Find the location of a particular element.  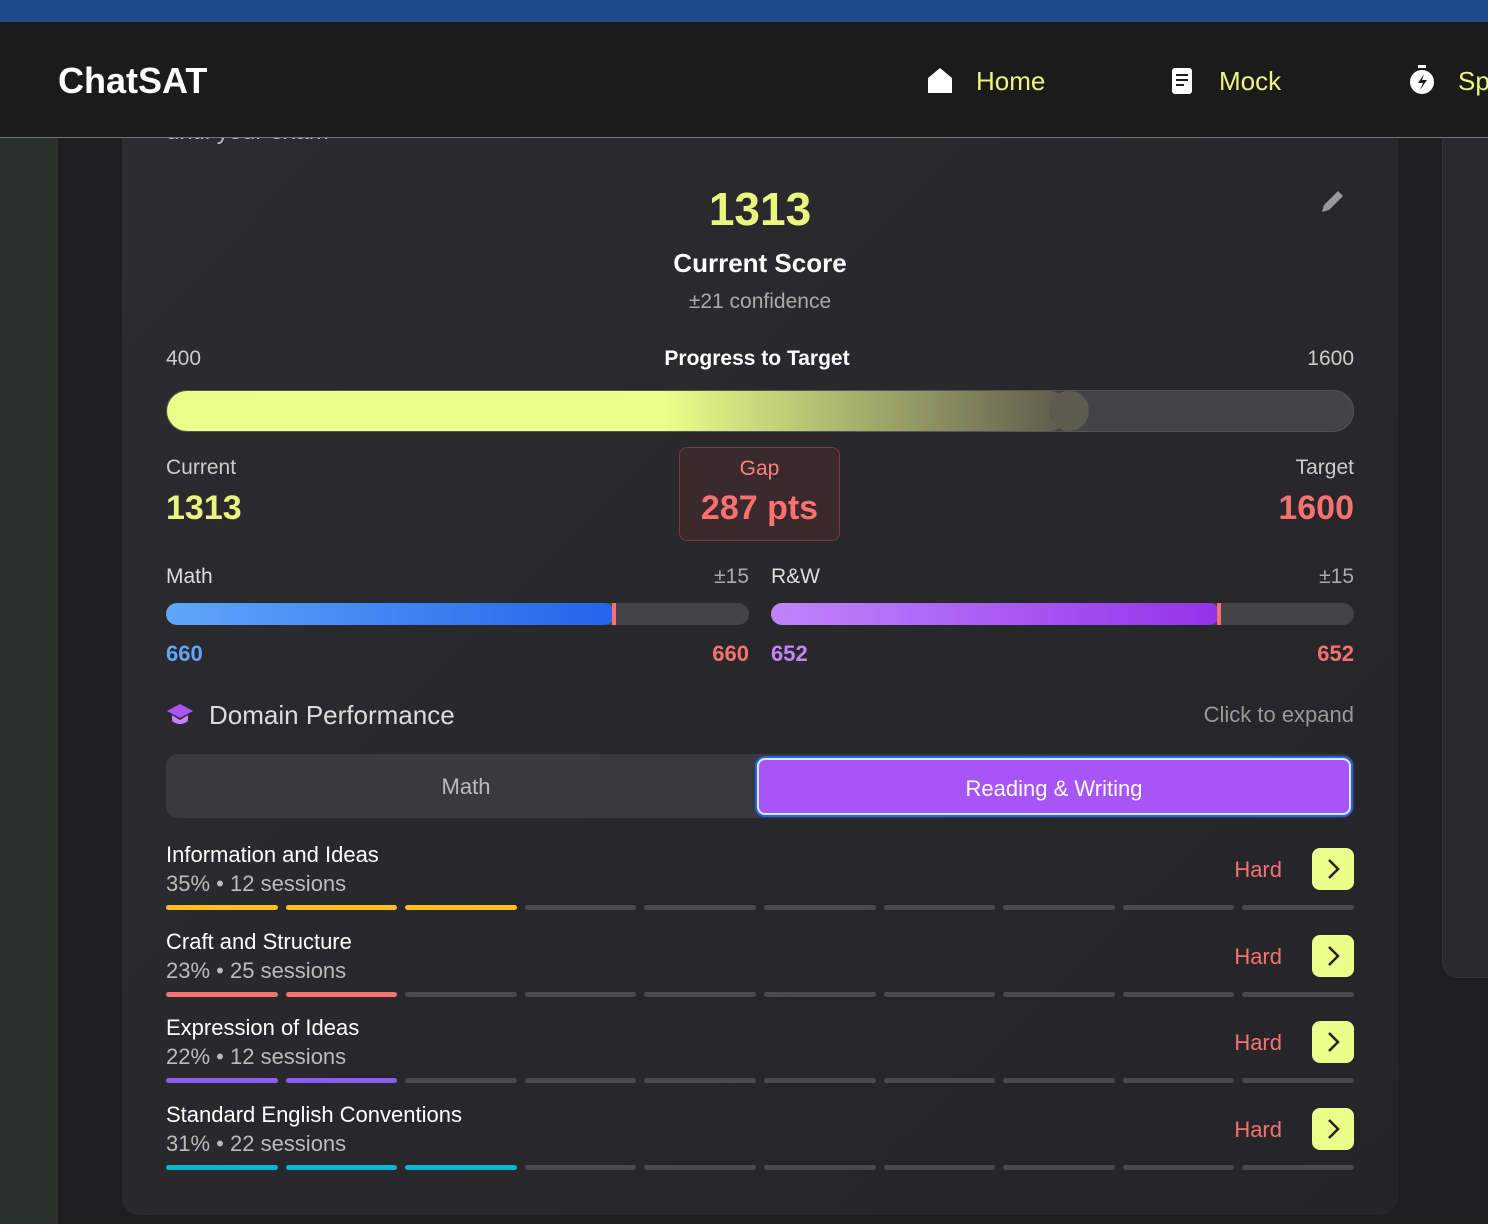

progress-knob is located at coordinates (1069, 411).